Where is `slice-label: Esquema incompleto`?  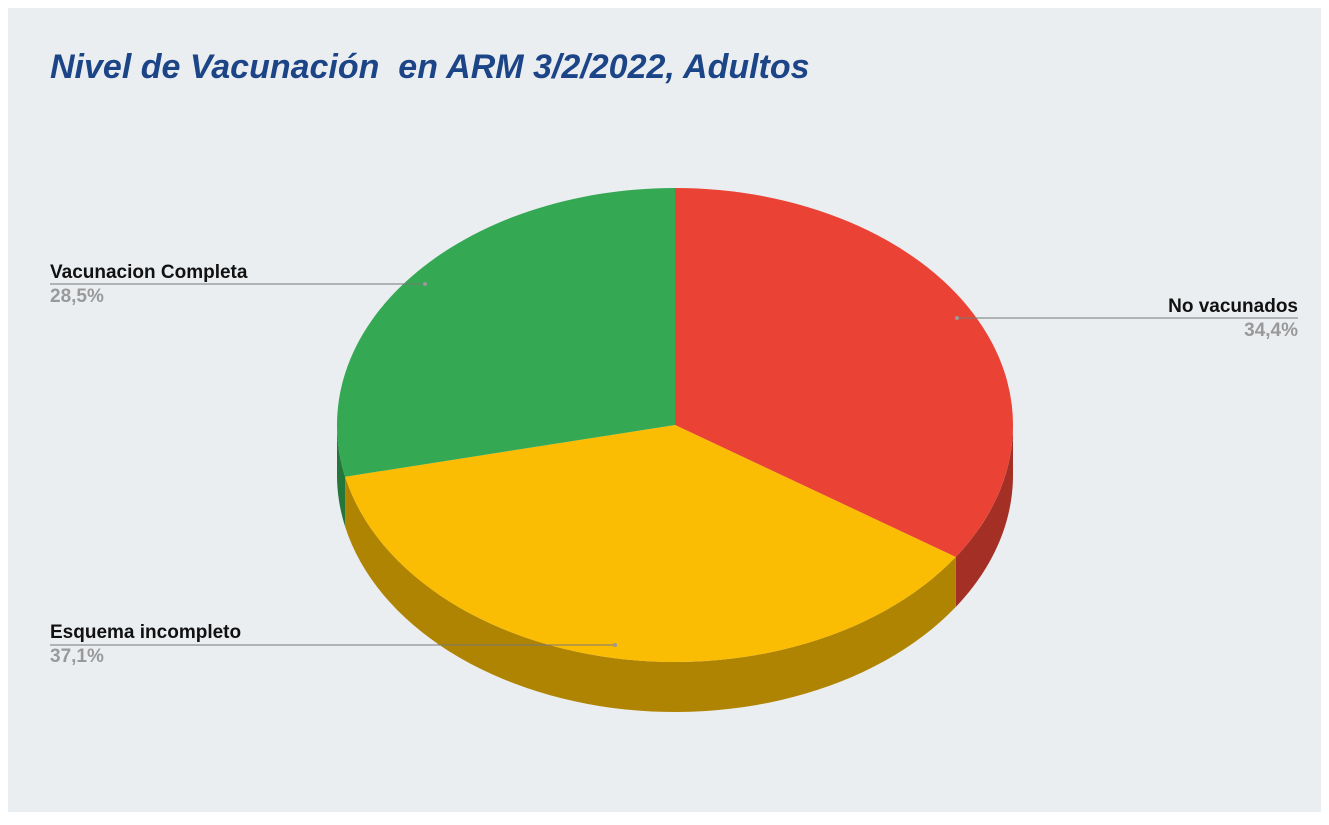 slice-label: Esquema incompleto is located at coordinates (145, 632).